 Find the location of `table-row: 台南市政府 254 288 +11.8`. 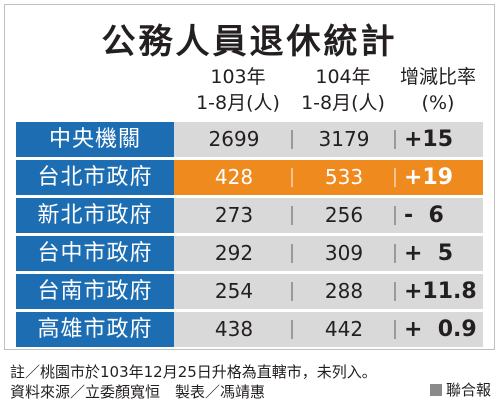

table-row: 台南市政府 254 288 +11.8 is located at coordinates (249, 291).